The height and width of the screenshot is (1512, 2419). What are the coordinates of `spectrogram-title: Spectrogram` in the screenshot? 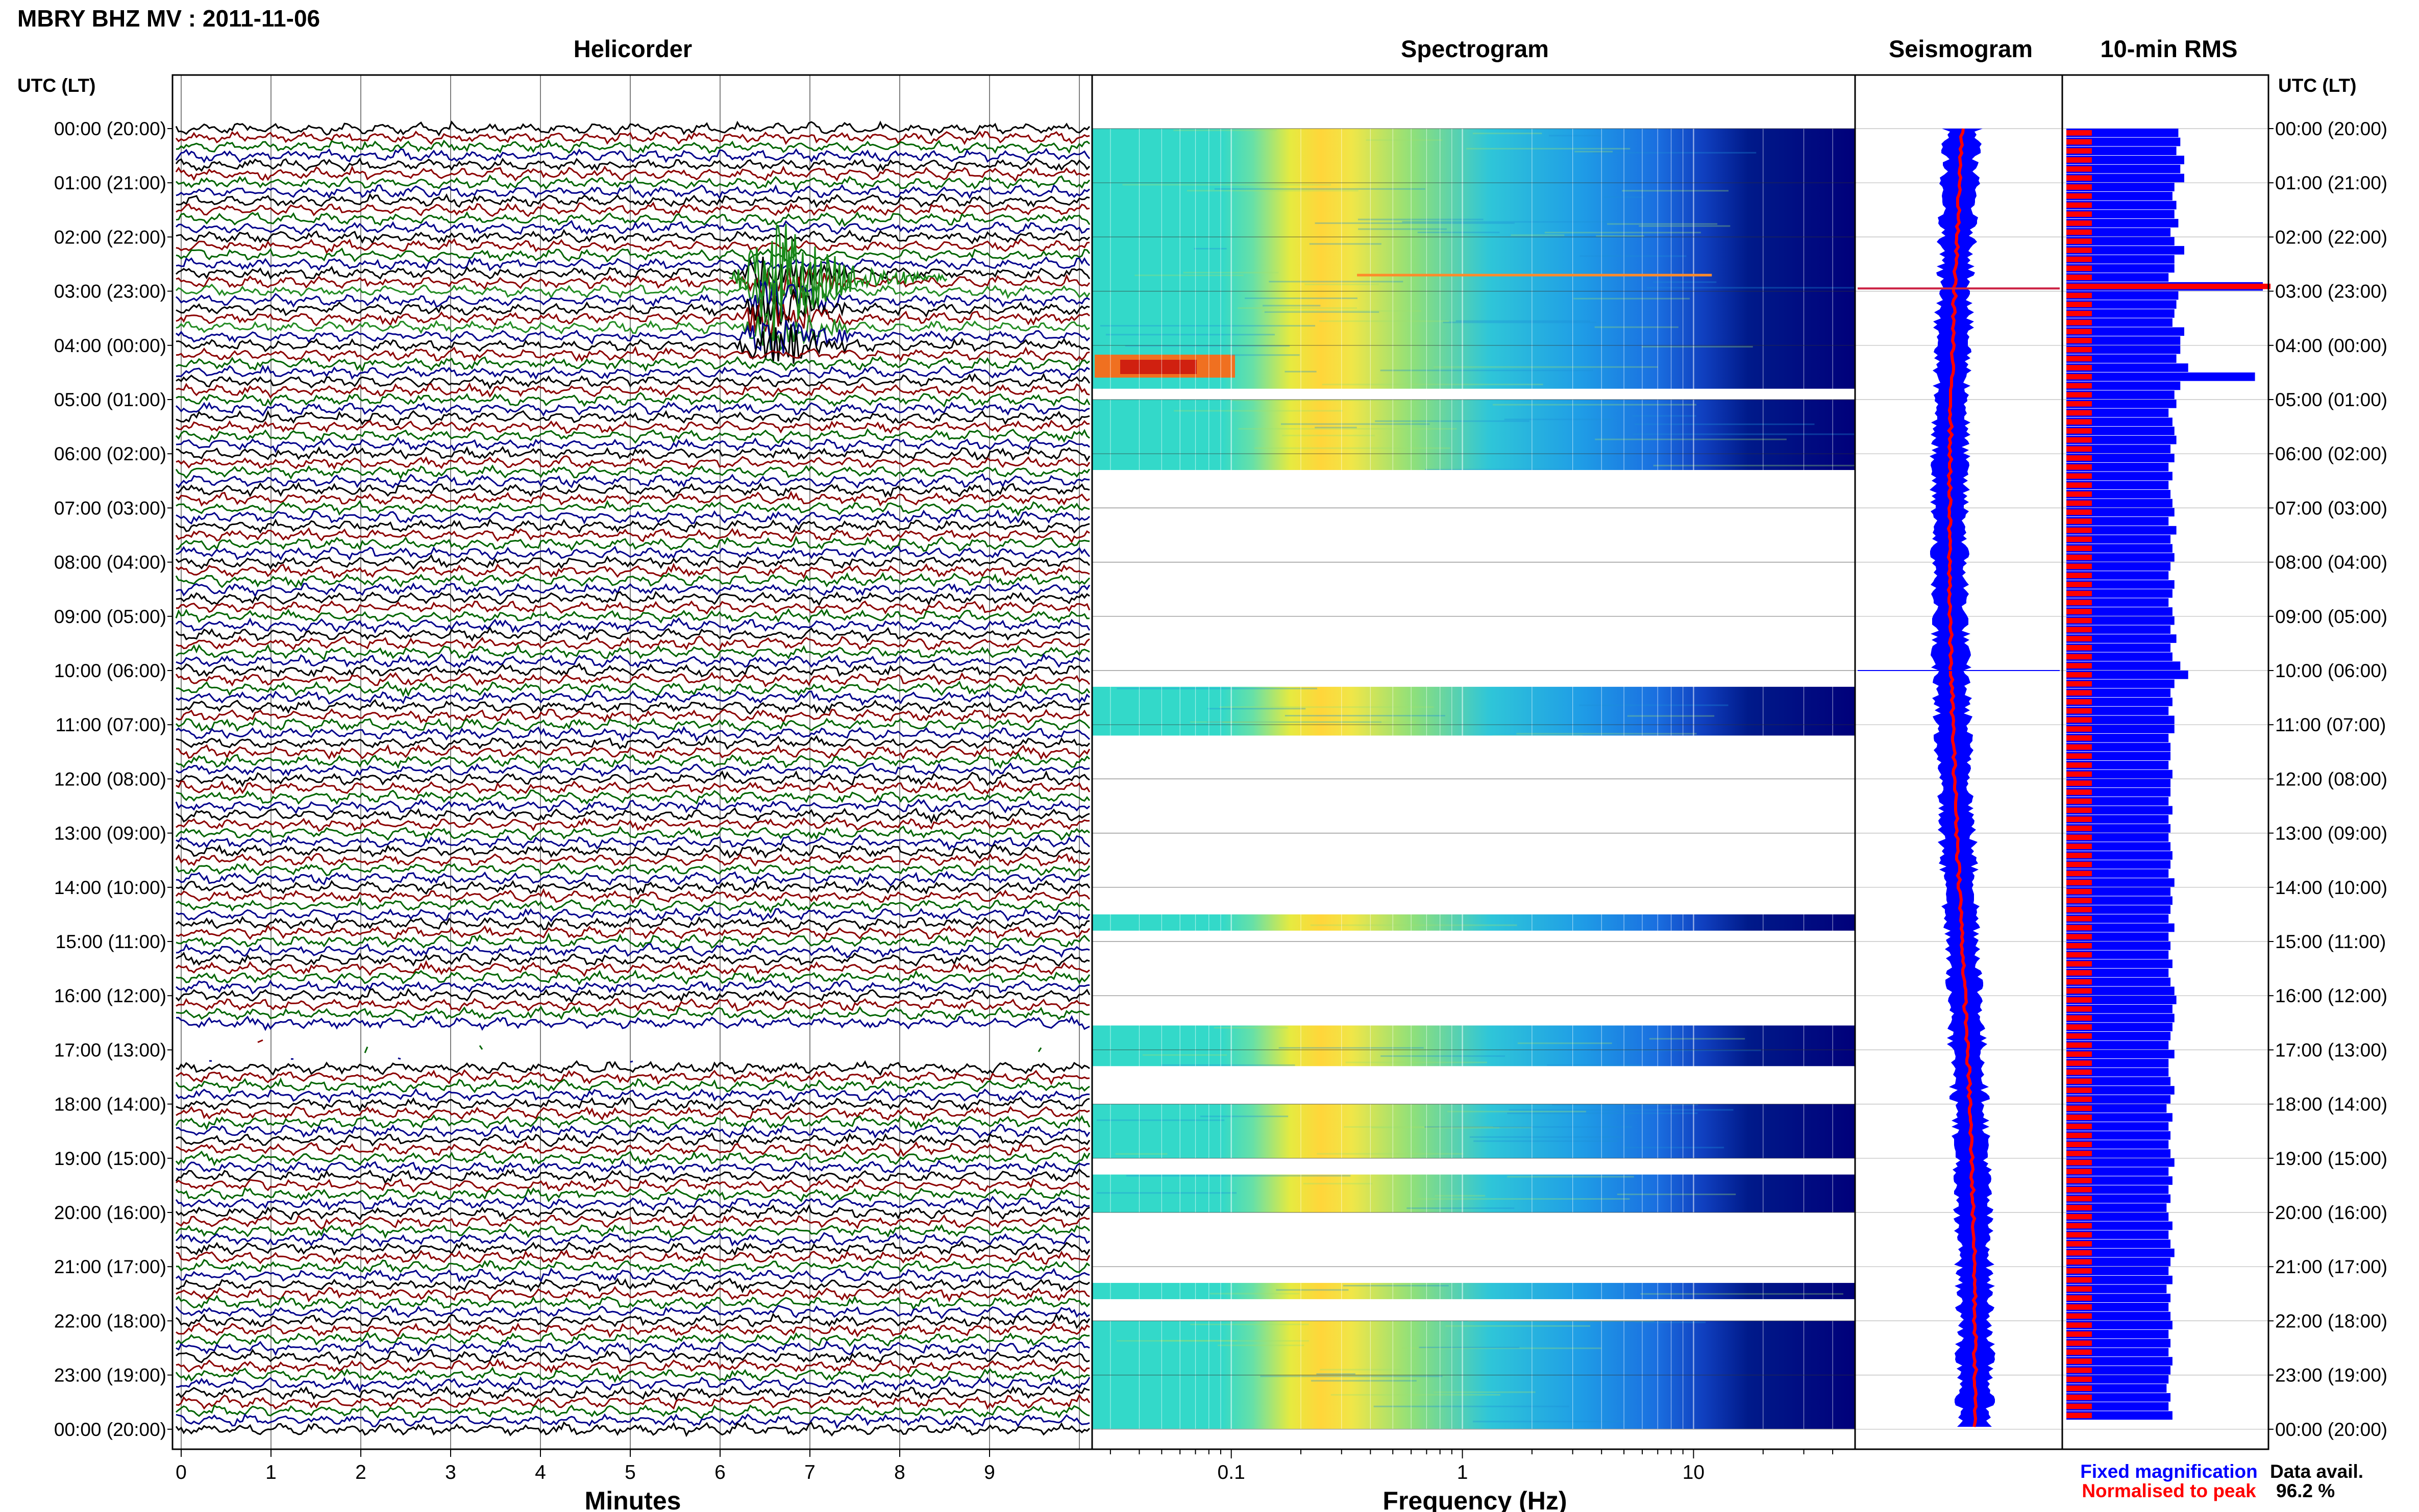 It's located at (1475, 48).